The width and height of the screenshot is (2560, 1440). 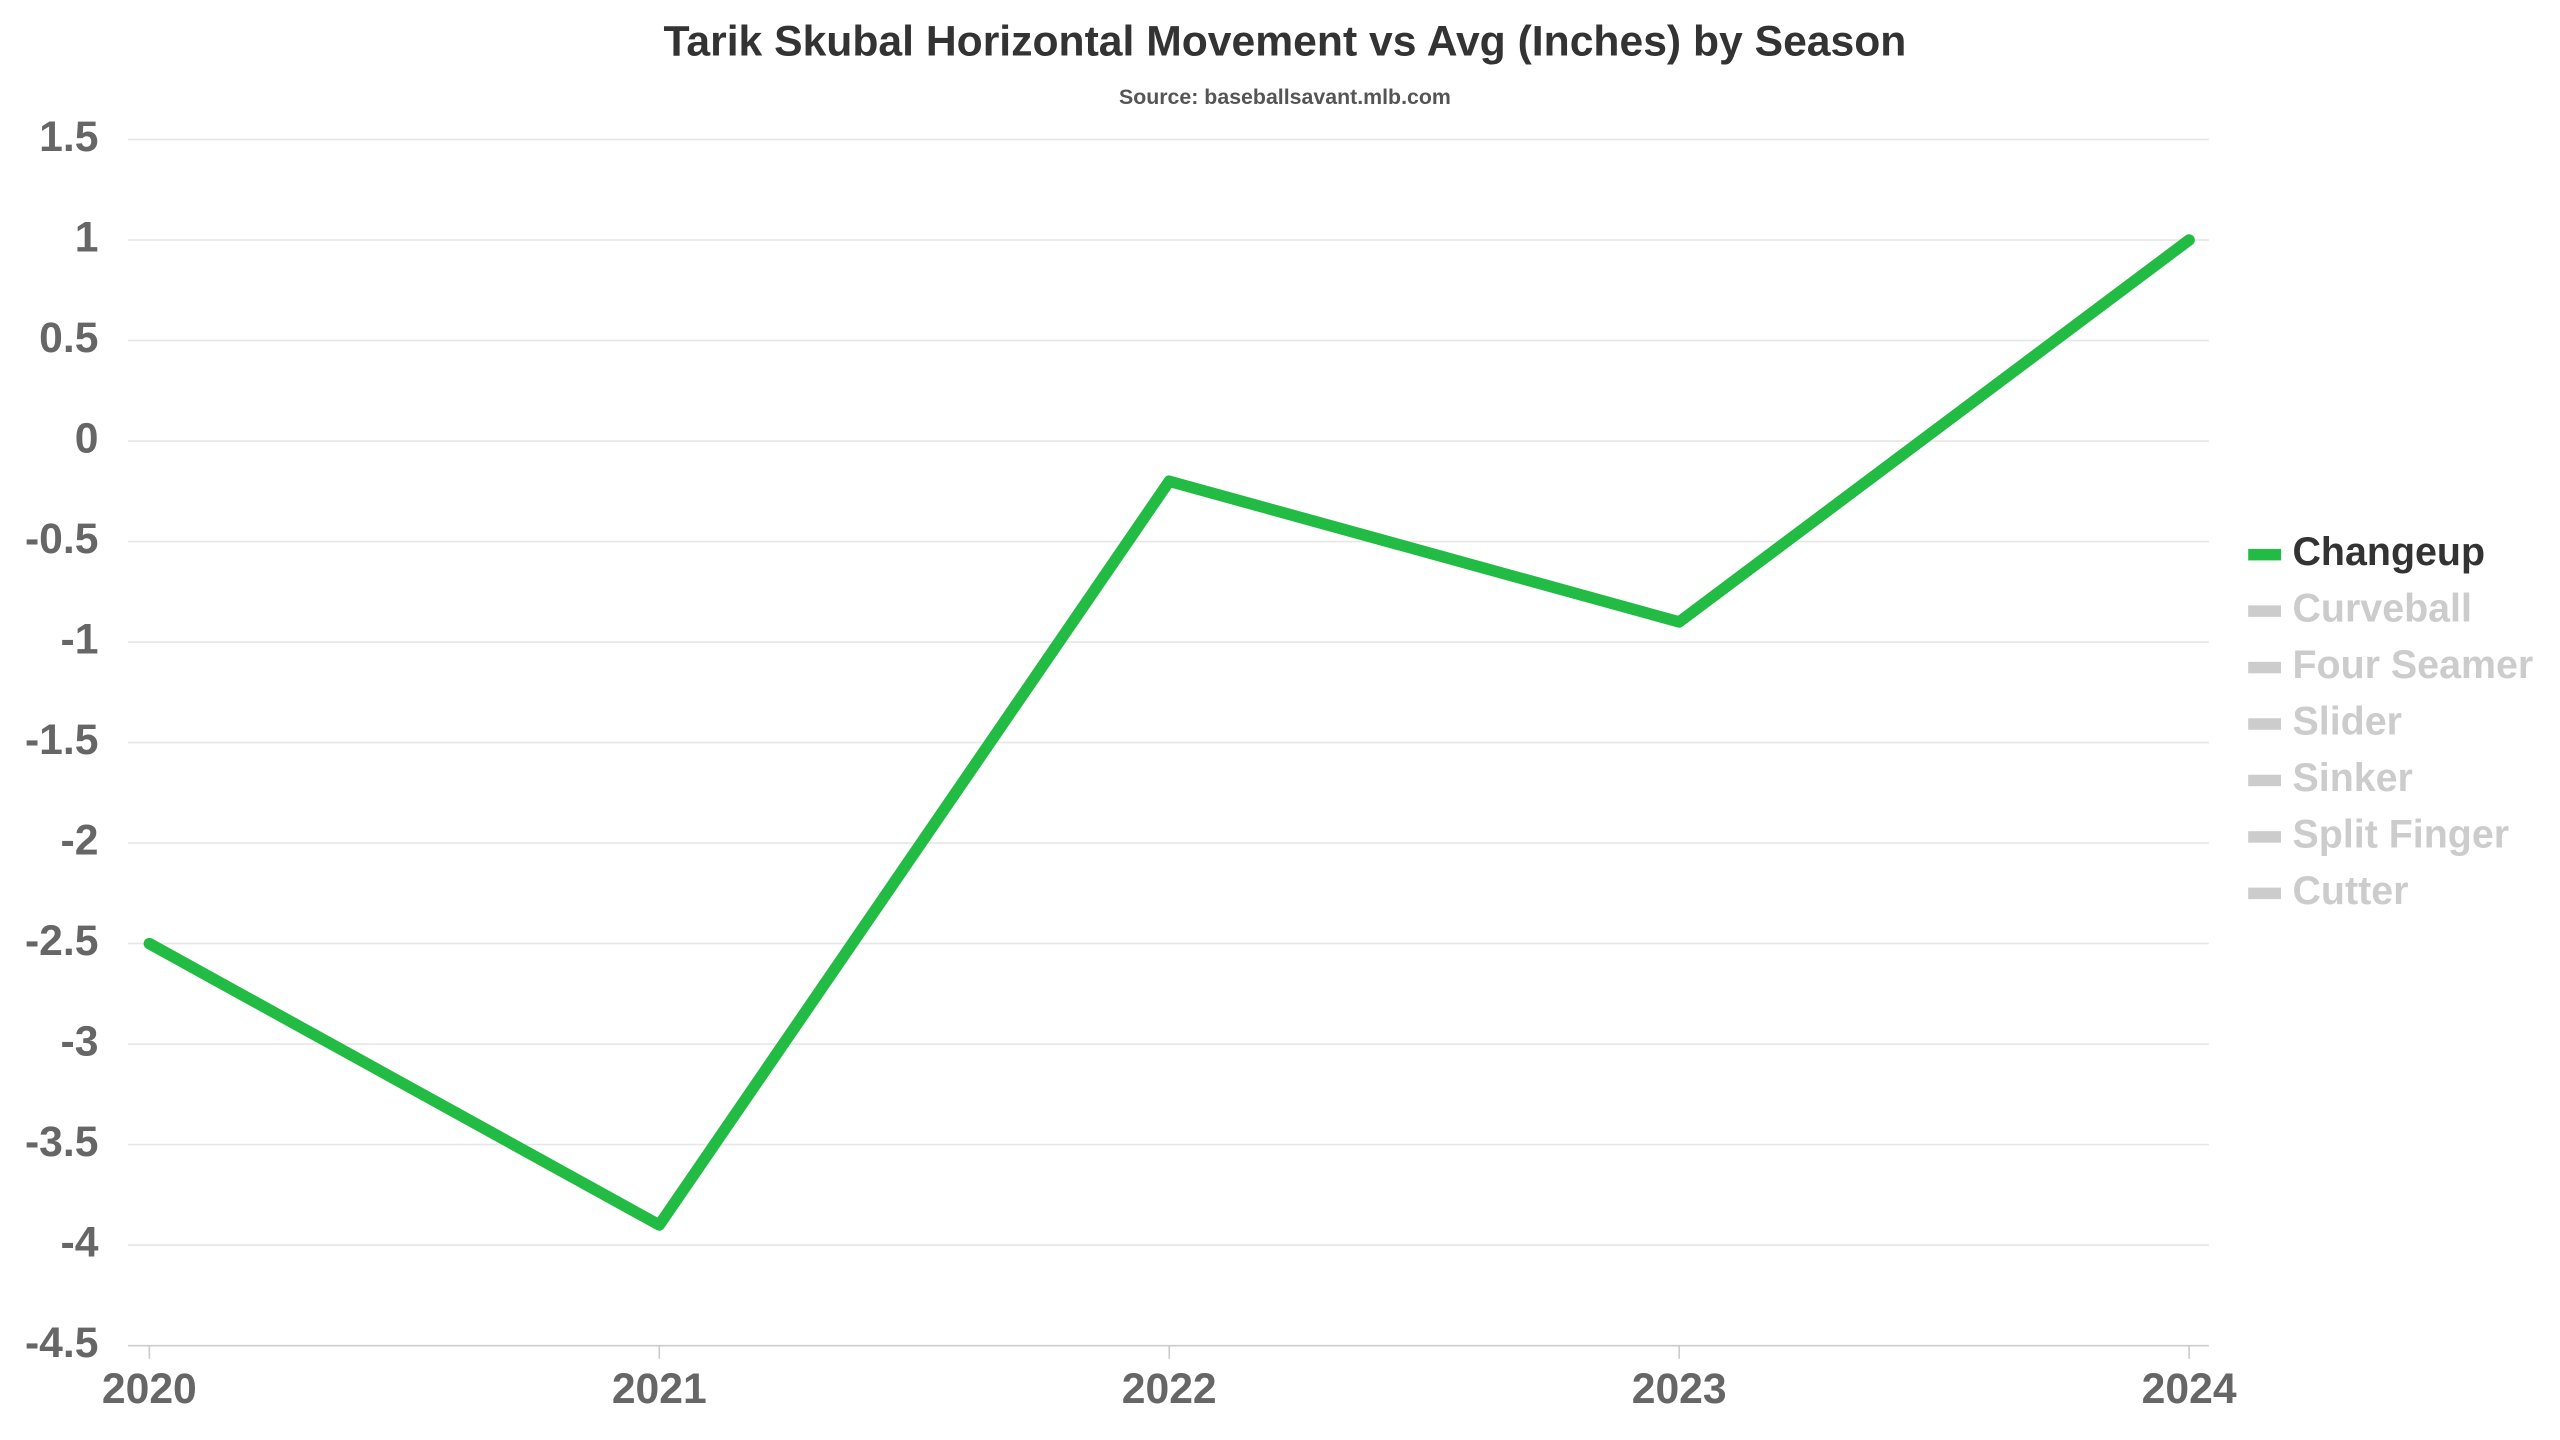 I want to click on y-tick-label: 0, so click(x=87, y=438).